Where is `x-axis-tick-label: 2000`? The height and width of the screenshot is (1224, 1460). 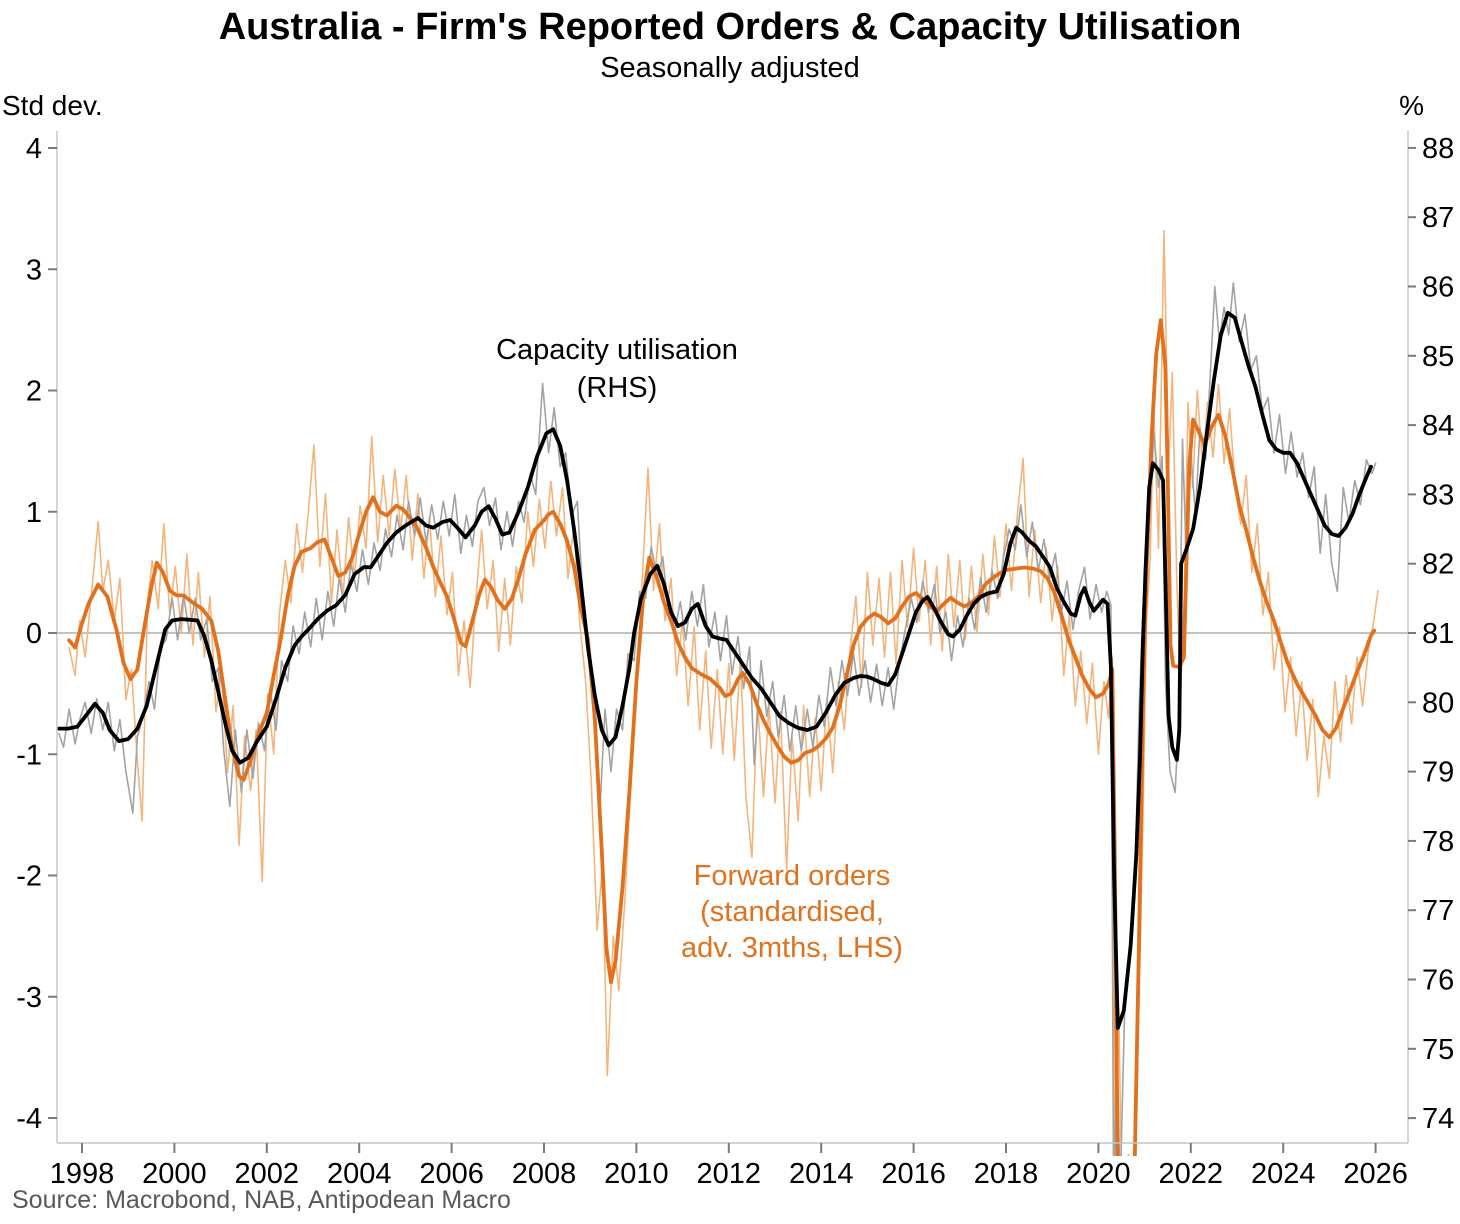 x-axis-tick-label: 2000 is located at coordinates (174, 1174).